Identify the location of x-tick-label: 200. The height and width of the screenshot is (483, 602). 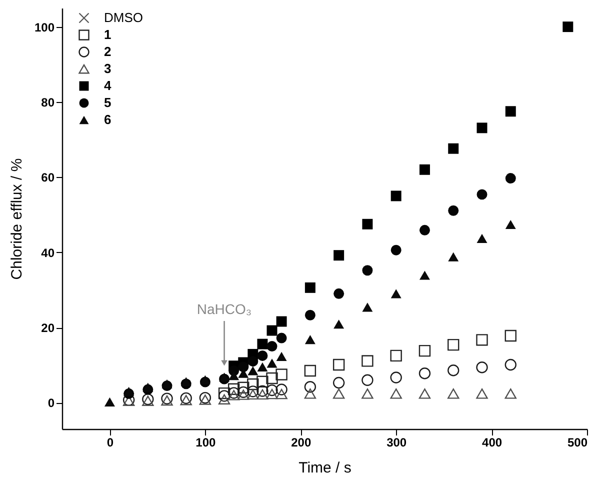
(301, 443).